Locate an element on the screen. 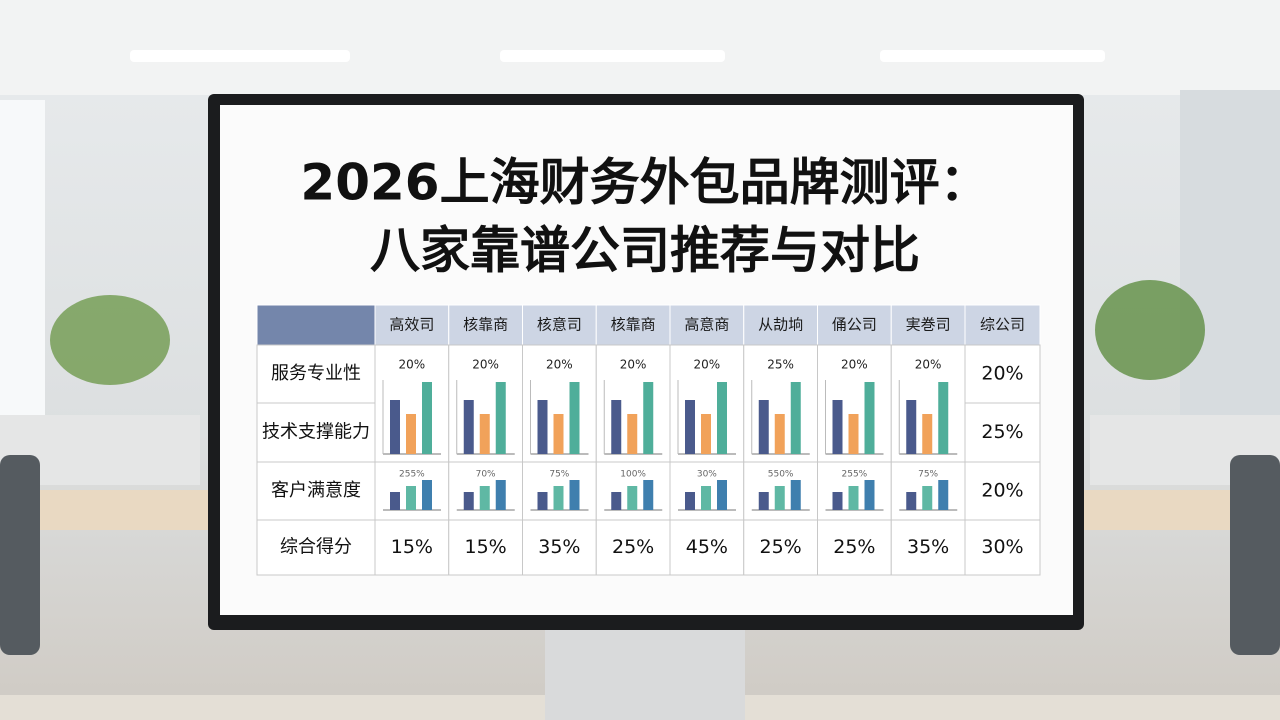  column-header: 高意商 is located at coordinates (706, 325).